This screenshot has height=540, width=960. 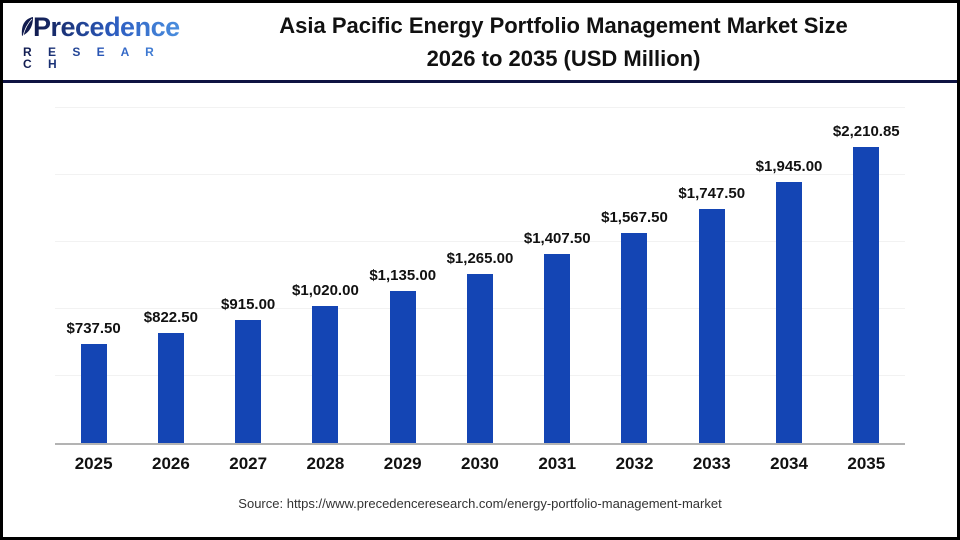 I want to click on bar-value-label-2032: $1,567.50, so click(x=634, y=217).